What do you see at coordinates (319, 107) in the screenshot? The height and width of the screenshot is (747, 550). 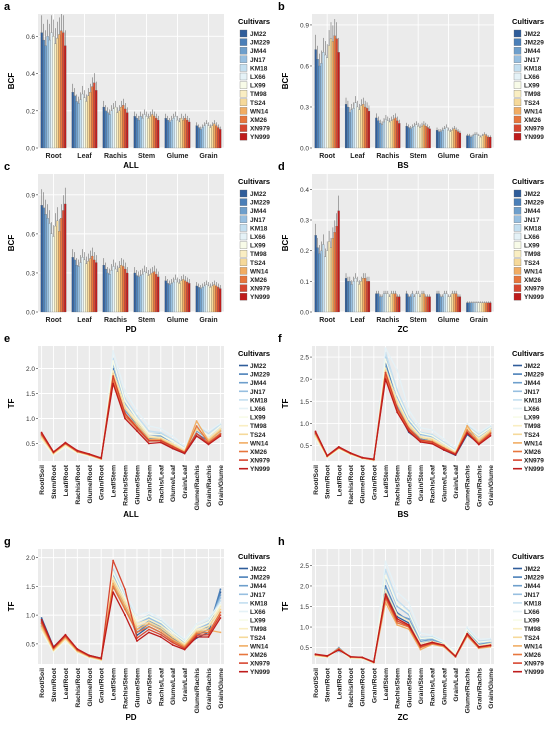 I see `bar-root-jm44` at bounding box center [319, 107].